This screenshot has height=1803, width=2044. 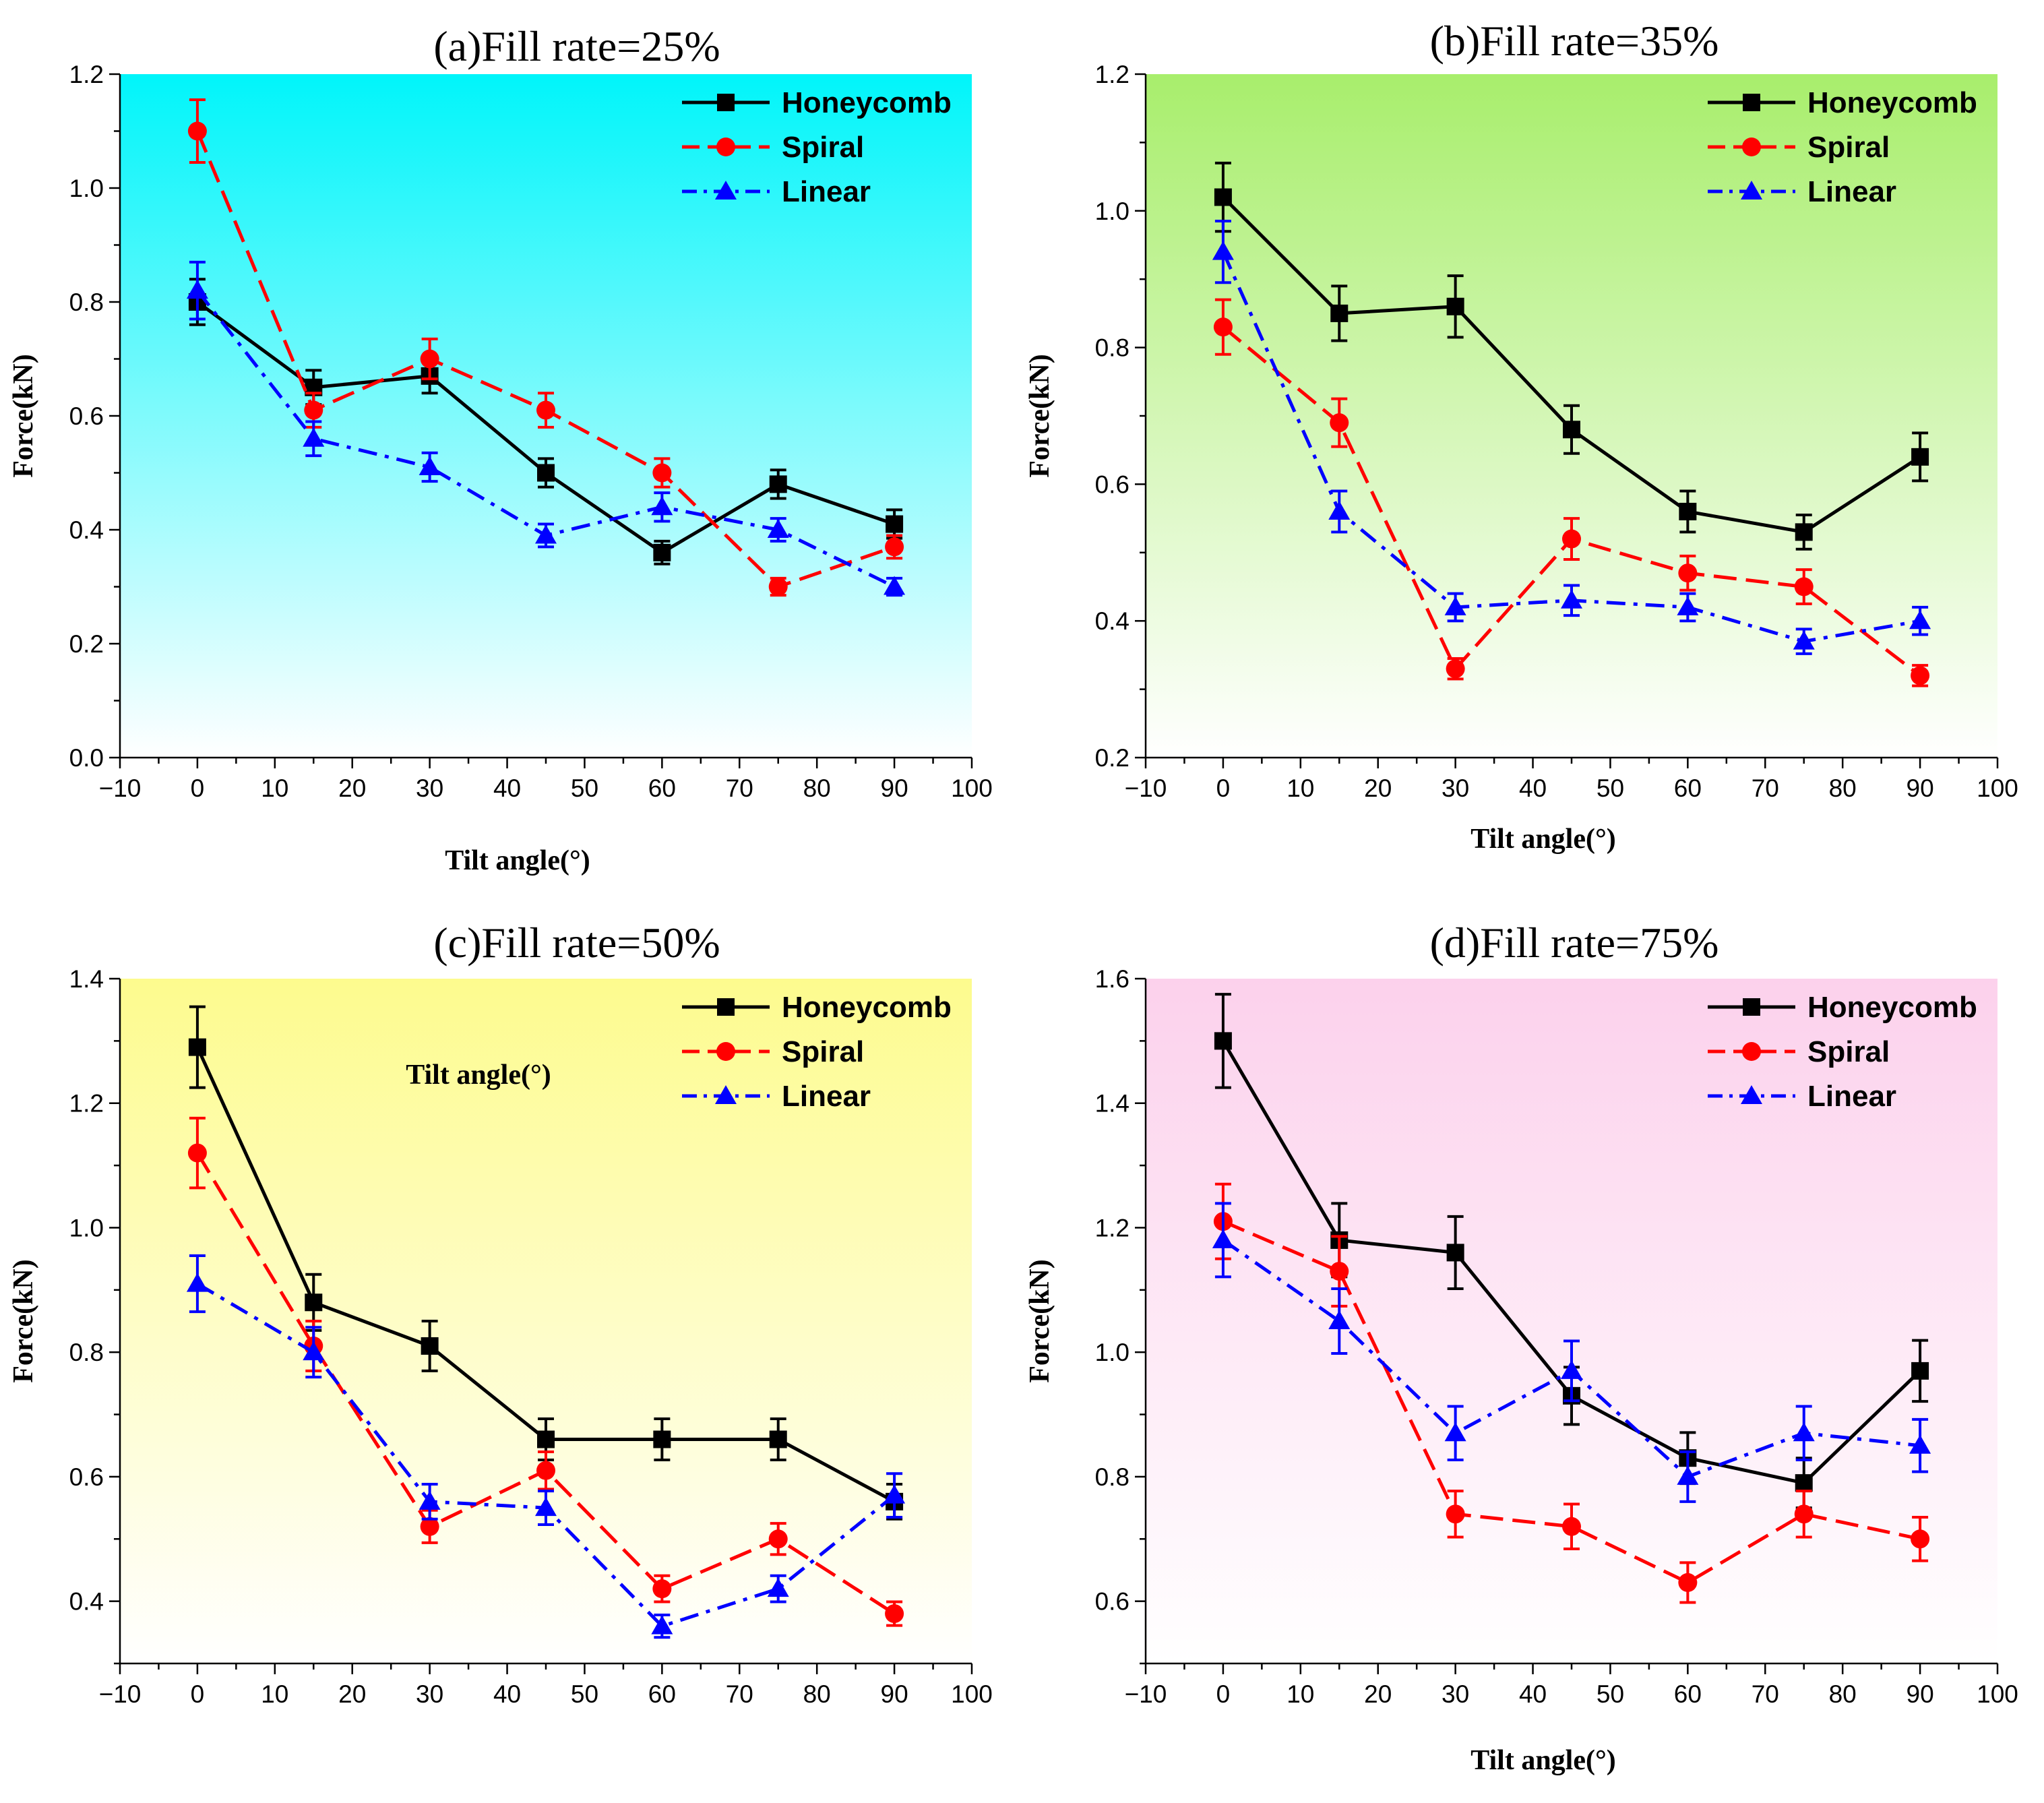 I want to click on y-tick-label: 0.6, so click(x=86, y=416).